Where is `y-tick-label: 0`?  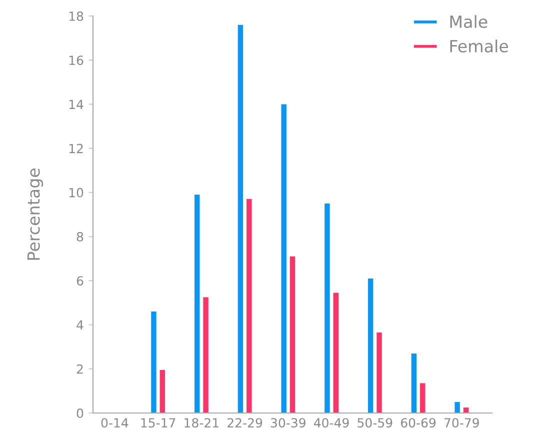
y-tick-label: 0 is located at coordinates (80, 413).